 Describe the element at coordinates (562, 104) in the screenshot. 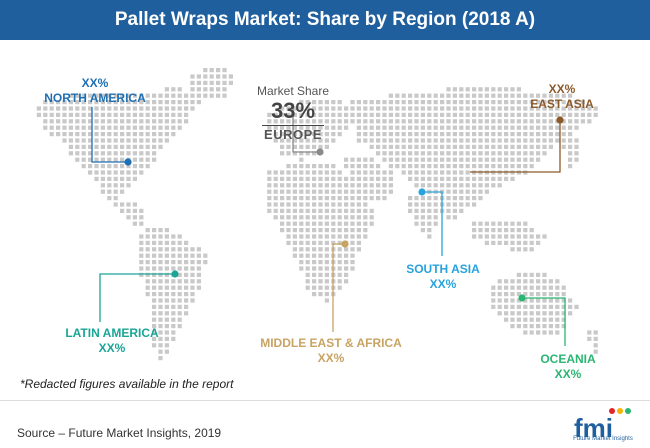

I see `east-asia-name: EAST ASIA` at that location.